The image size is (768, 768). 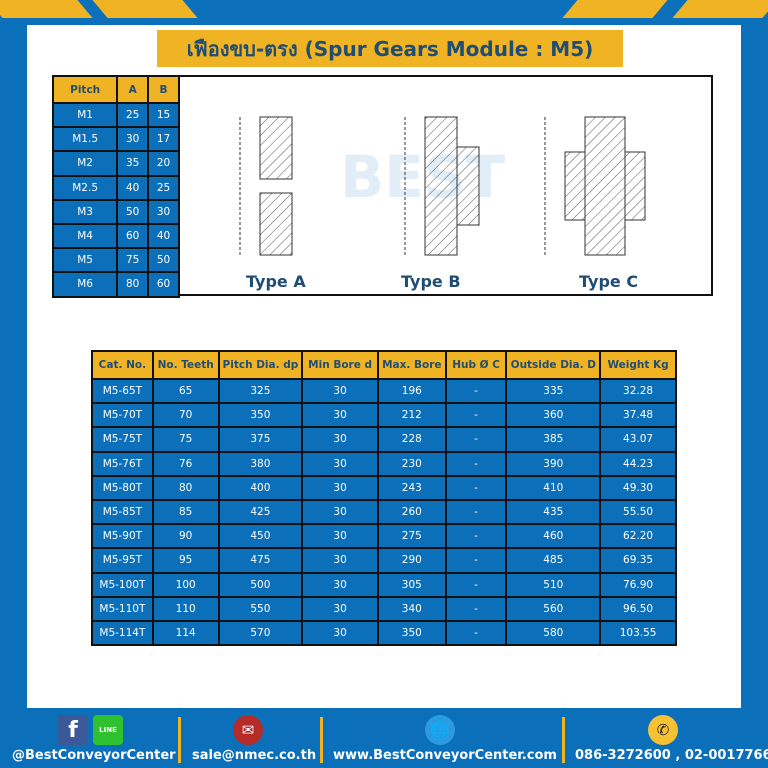 I want to click on table-cell: 100, so click(x=185, y=584).